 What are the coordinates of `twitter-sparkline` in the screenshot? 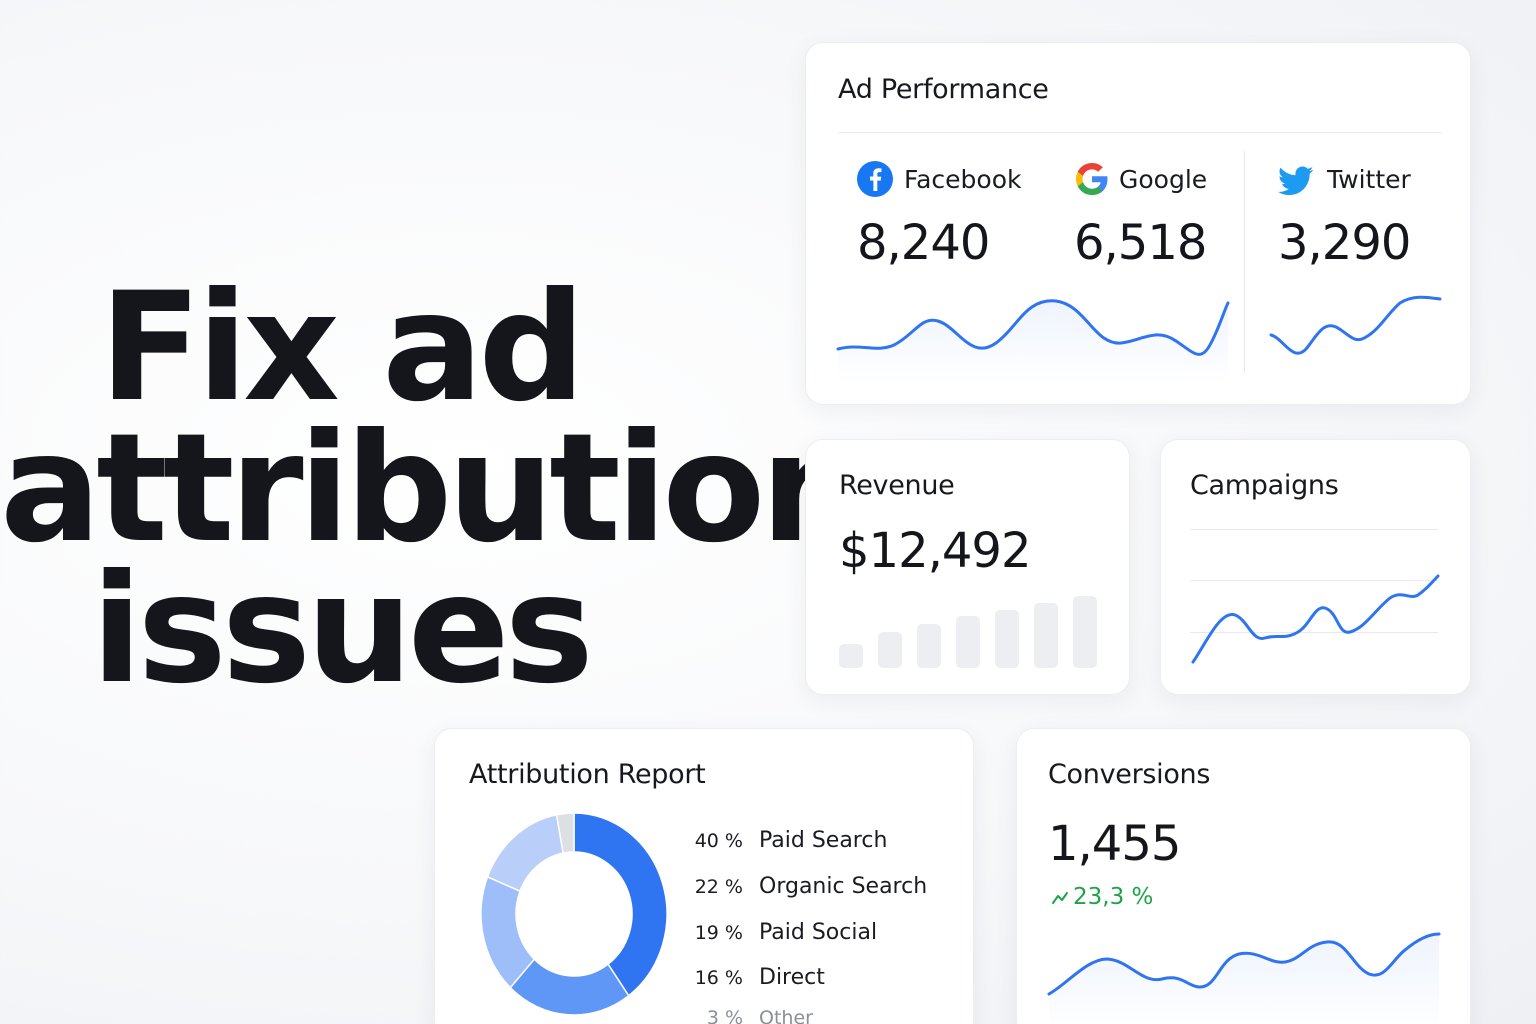 It's located at (1355, 325).